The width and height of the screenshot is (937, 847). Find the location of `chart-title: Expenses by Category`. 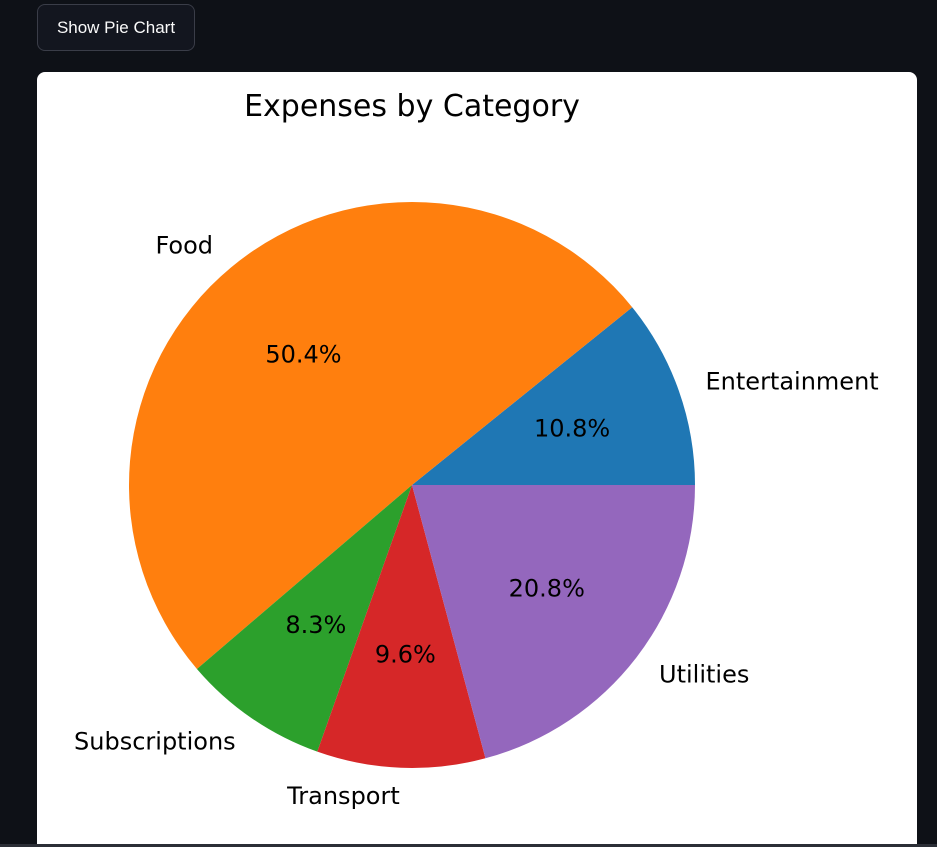

chart-title: Expenses by Category is located at coordinates (412, 106).